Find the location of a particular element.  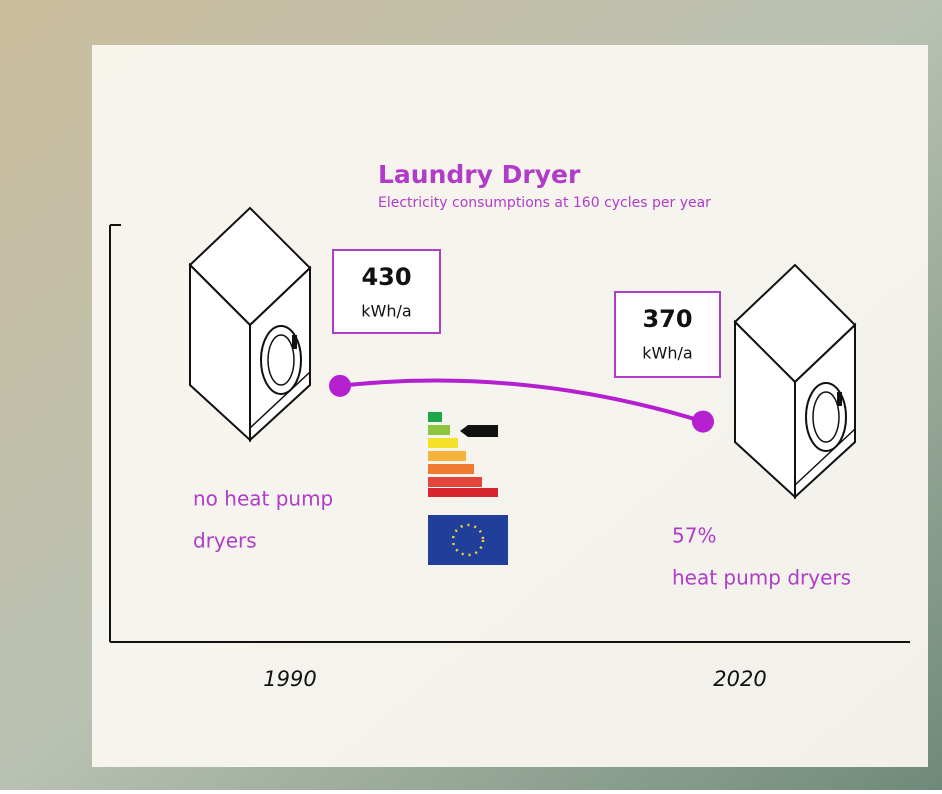

value-label: 370 is located at coordinates (667, 319).